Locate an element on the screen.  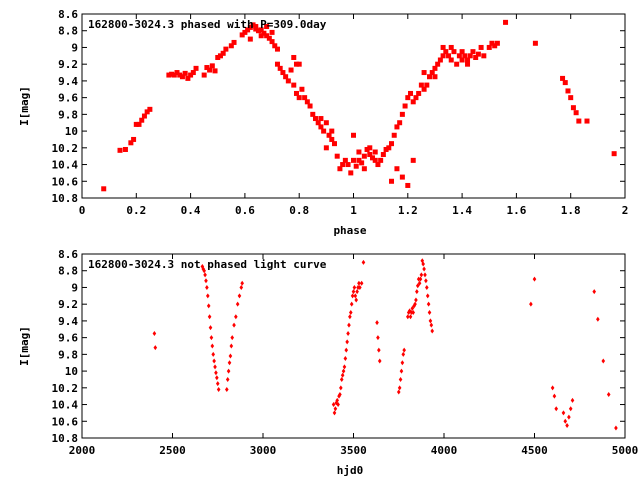
x-tick-label: 4500 is located at coordinates (534, 450).